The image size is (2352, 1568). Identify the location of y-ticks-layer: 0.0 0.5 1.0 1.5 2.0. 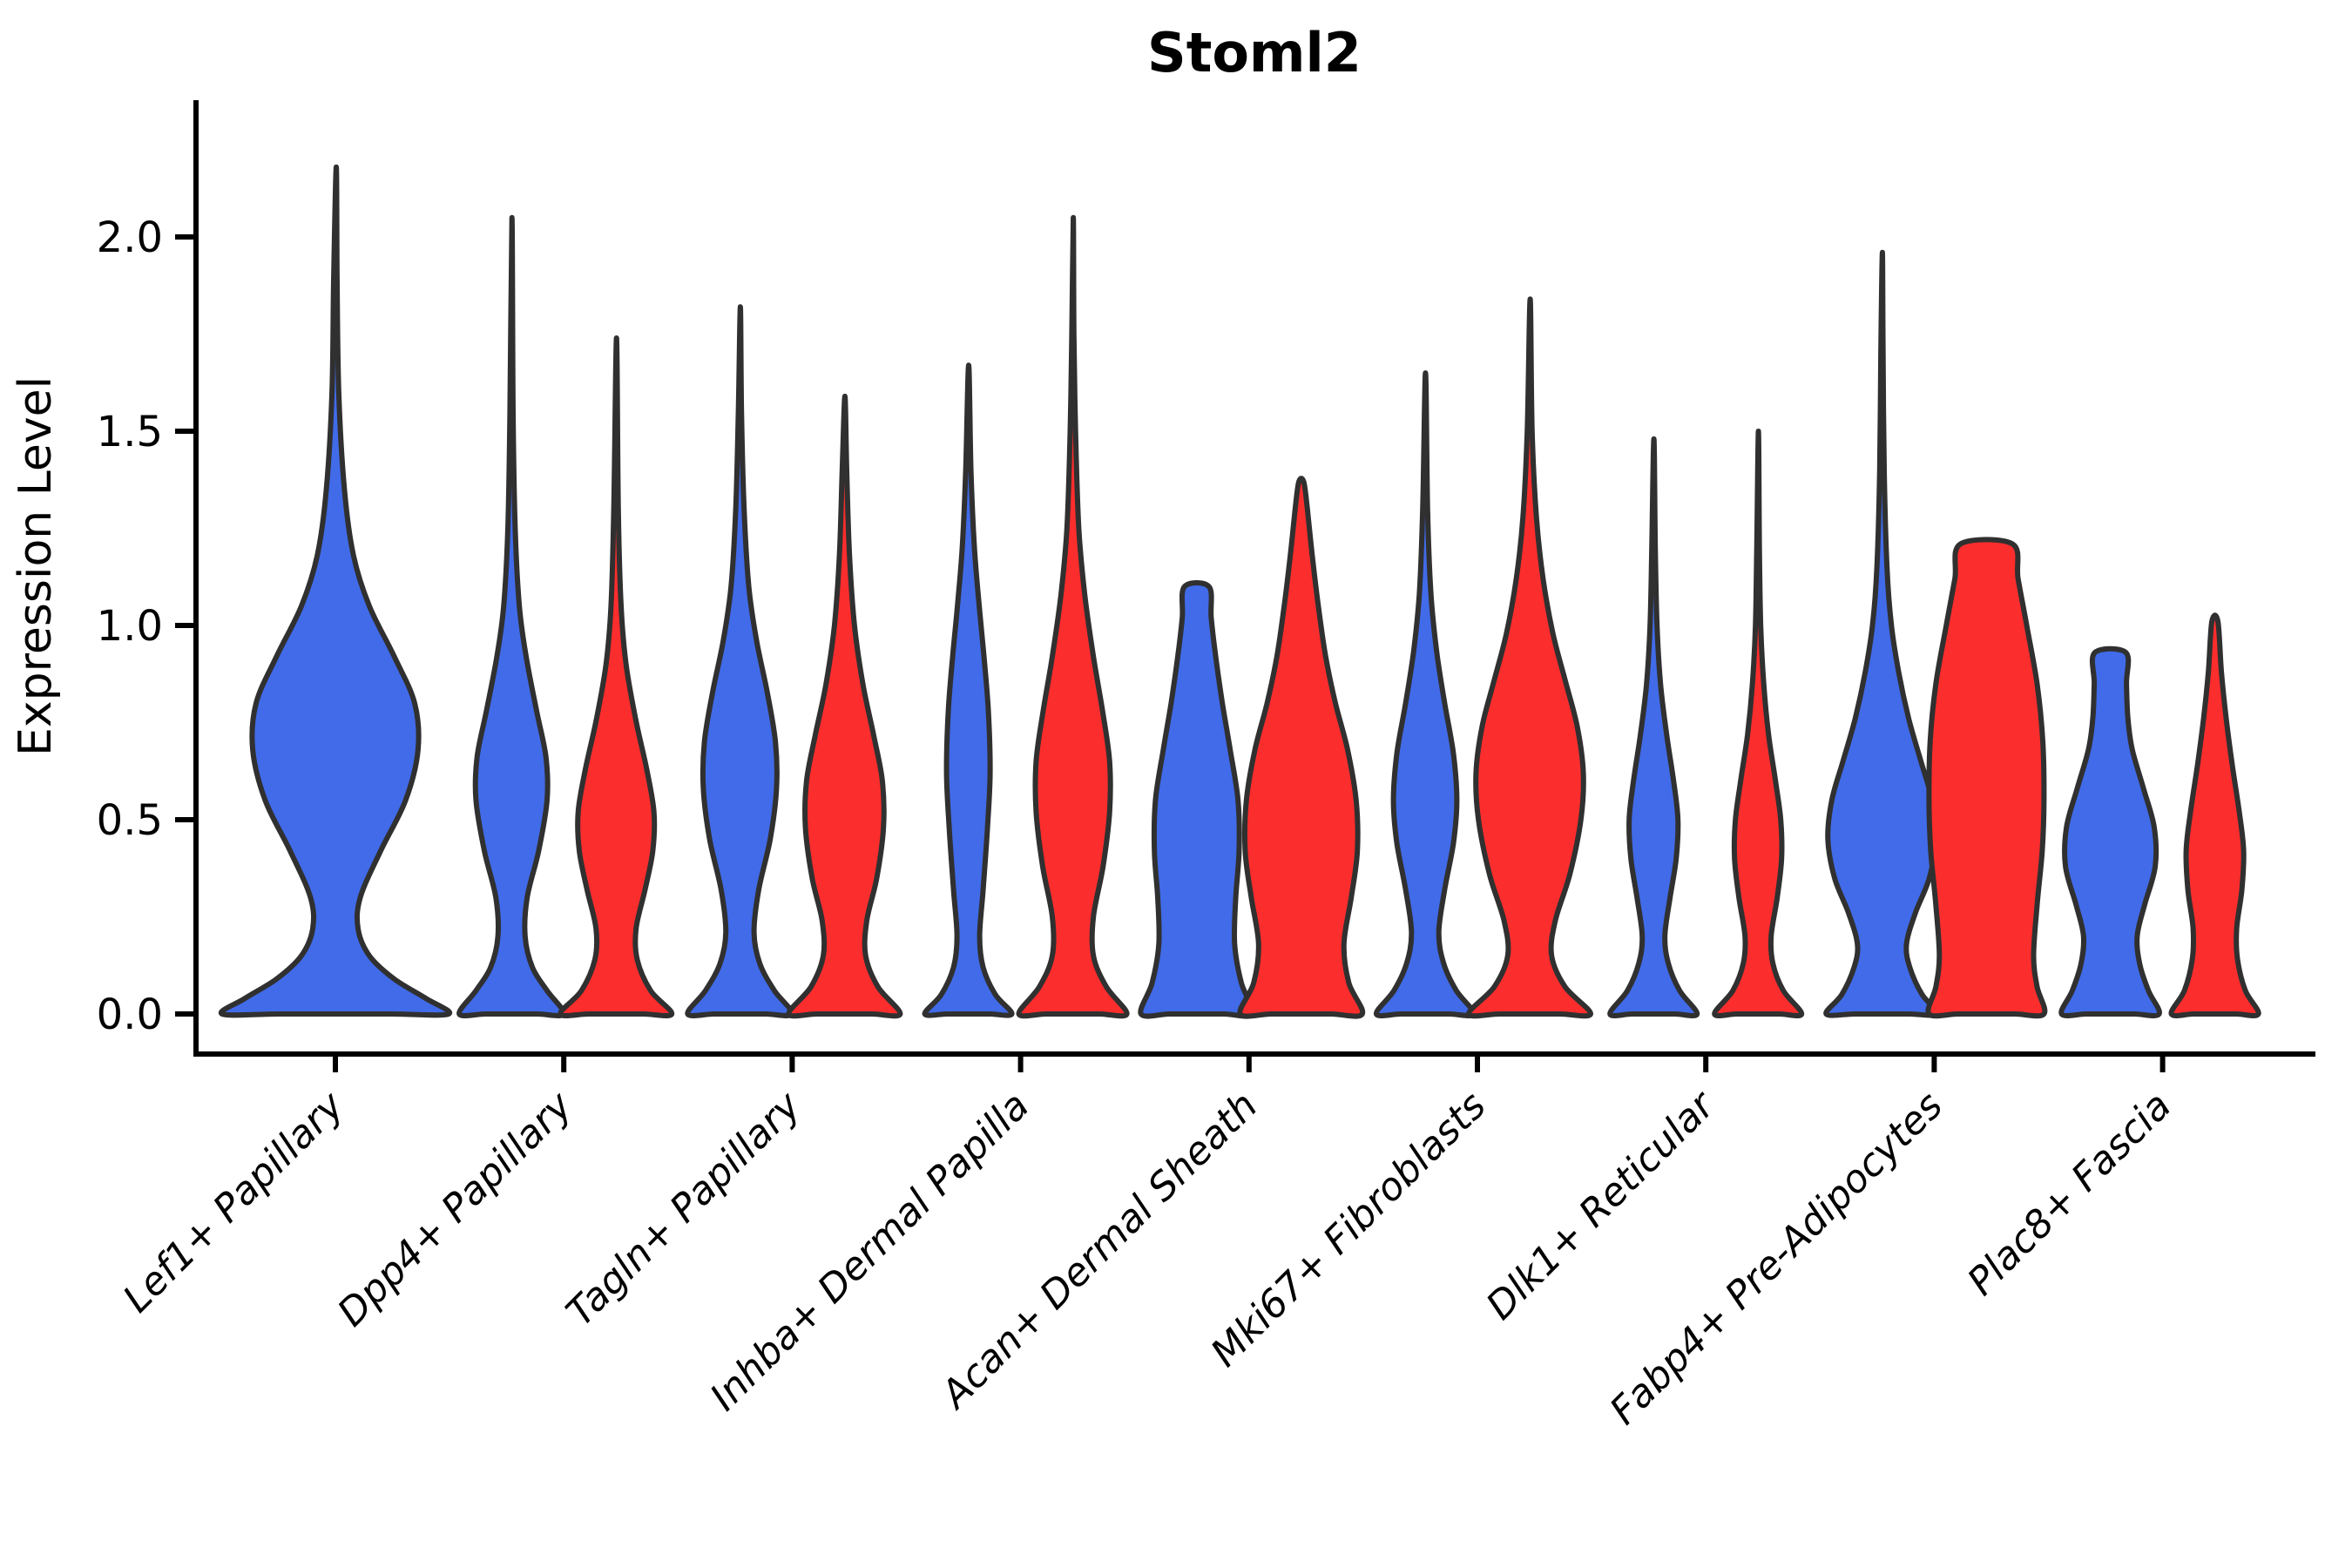
(146, 626).